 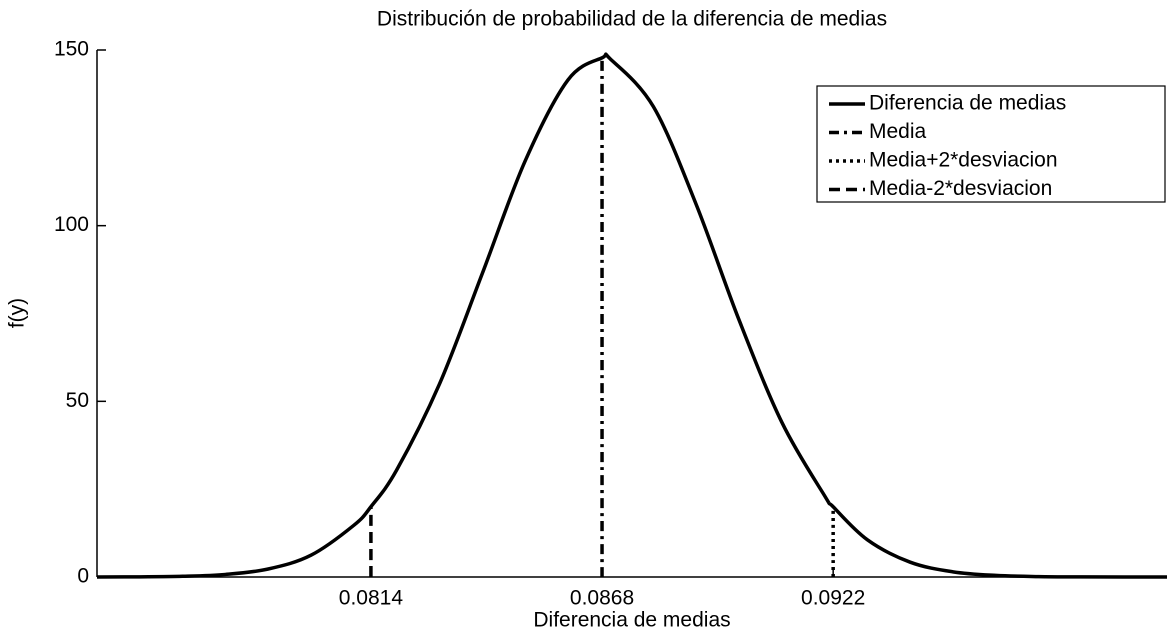 I want to click on legend-label: Media-2*desviacion, so click(x=960, y=188).